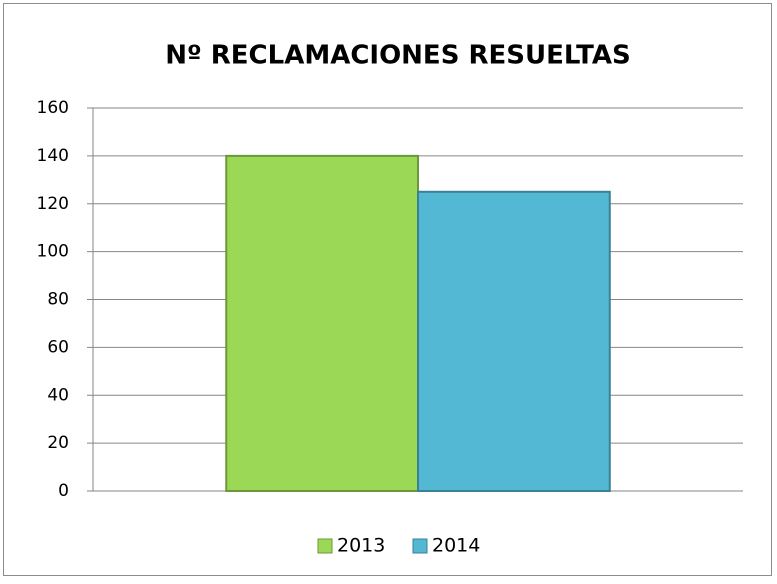 The image size is (777, 584). Describe the element at coordinates (397, 56) in the screenshot. I see `chart-title: Nº RECLAMACIONES RESUELTAS` at that location.